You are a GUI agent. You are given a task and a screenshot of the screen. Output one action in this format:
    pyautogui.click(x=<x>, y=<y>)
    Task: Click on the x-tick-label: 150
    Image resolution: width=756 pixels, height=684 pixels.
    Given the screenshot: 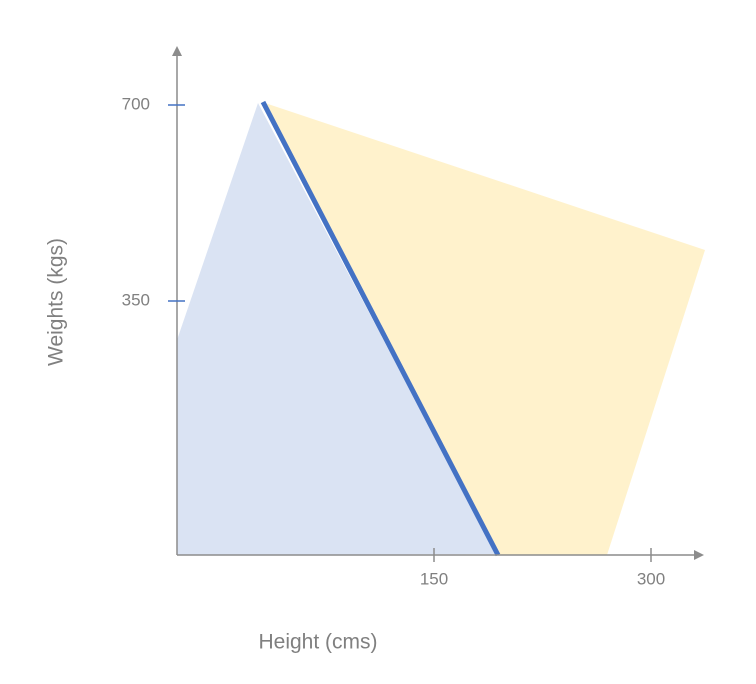 What is the action you would take?
    pyautogui.click(x=434, y=578)
    